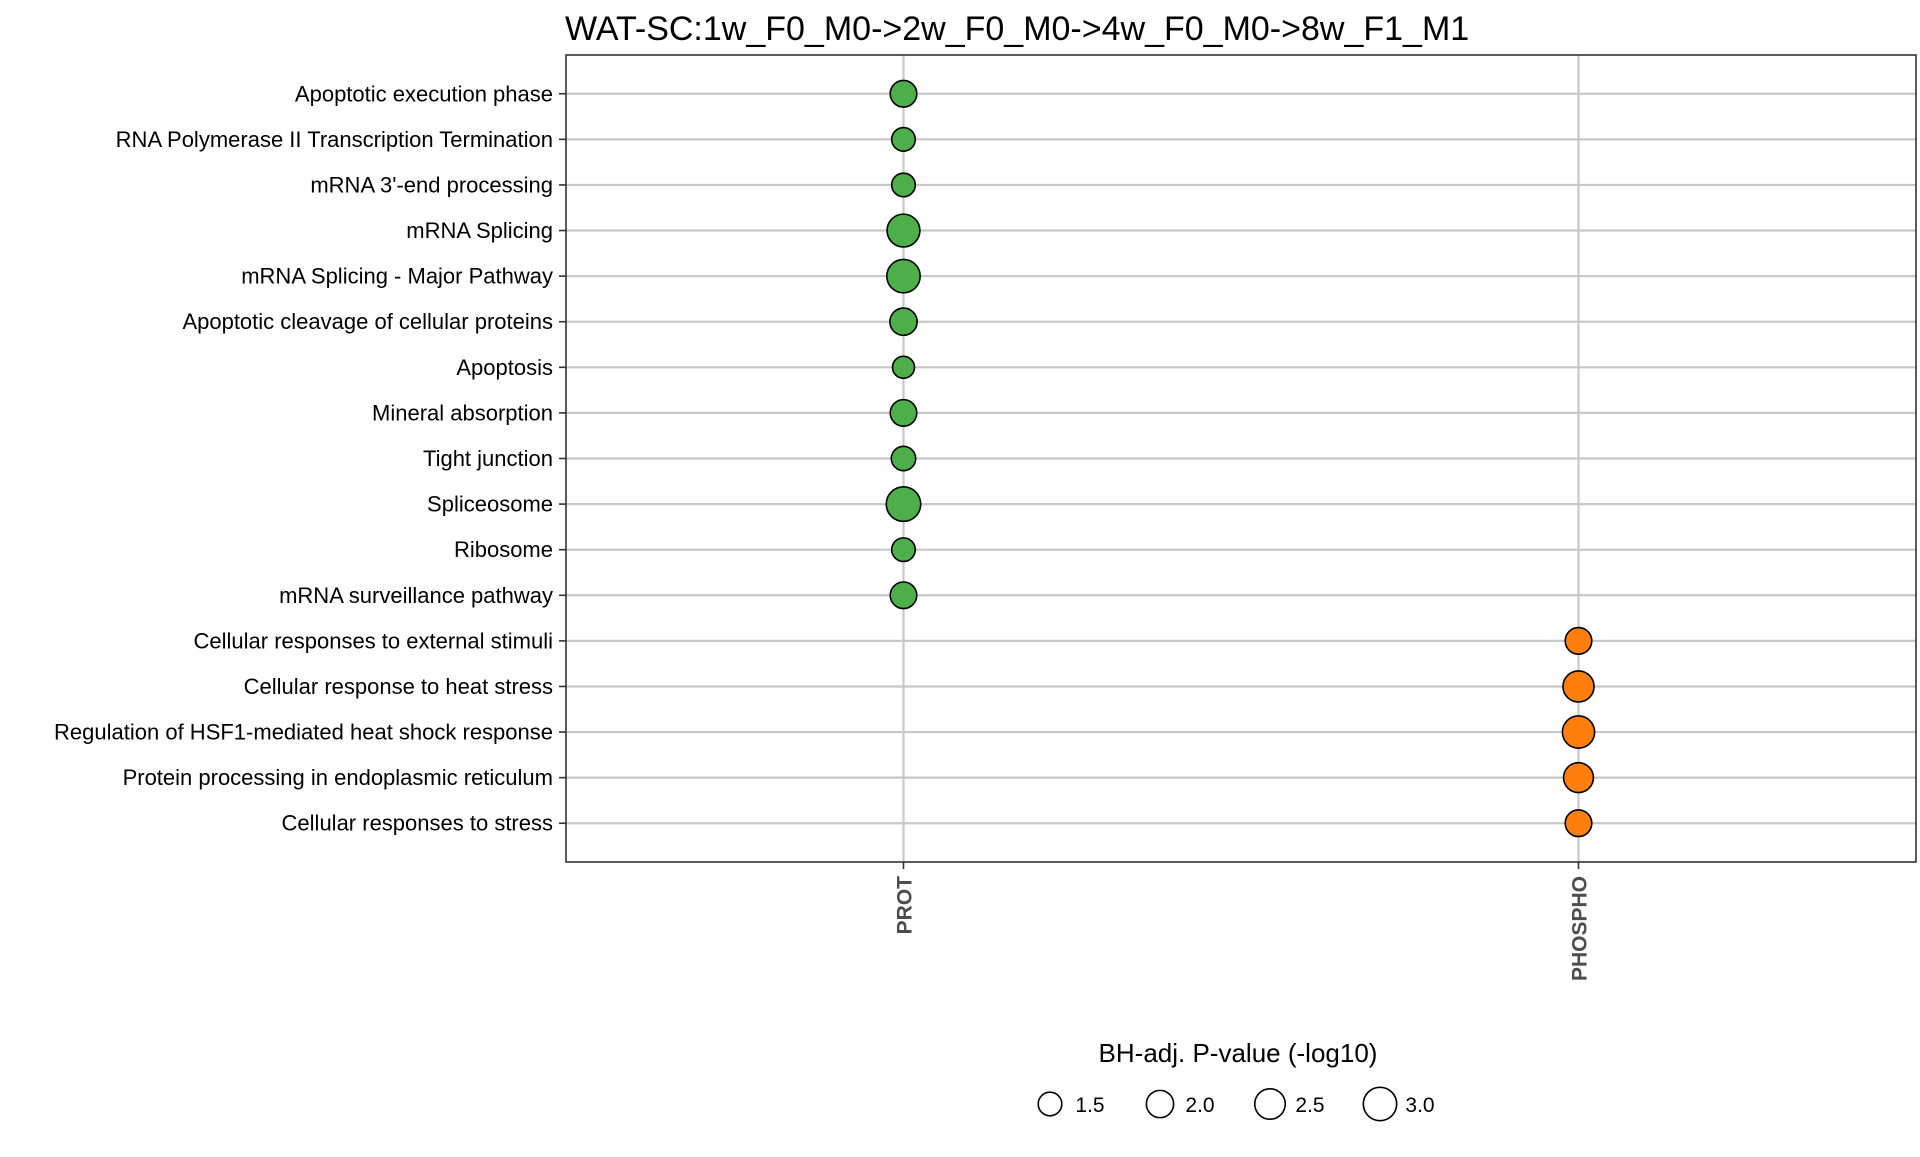 This screenshot has height=1157, width=1920. What do you see at coordinates (1089, 1105) in the screenshot?
I see `legend-key-label: 1.5` at bounding box center [1089, 1105].